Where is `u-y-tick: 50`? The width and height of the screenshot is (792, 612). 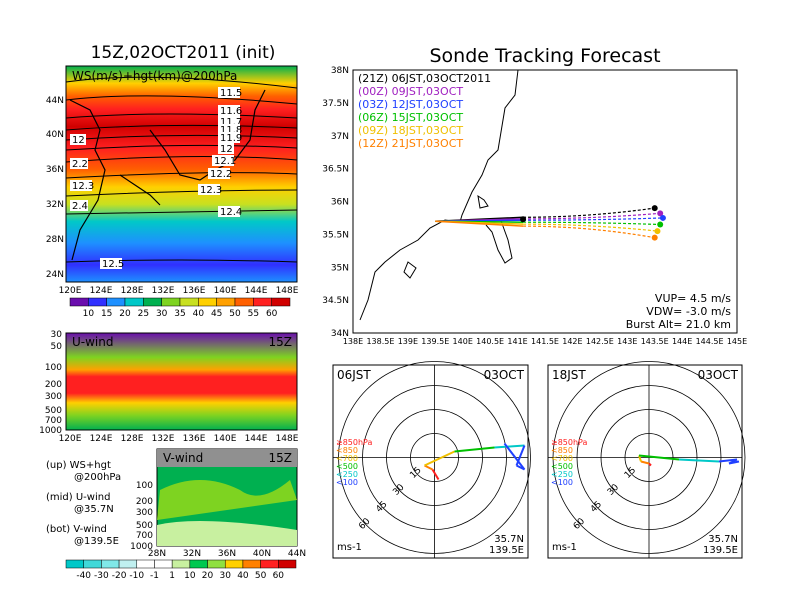 u-y-tick: 50 is located at coordinates (57, 347).